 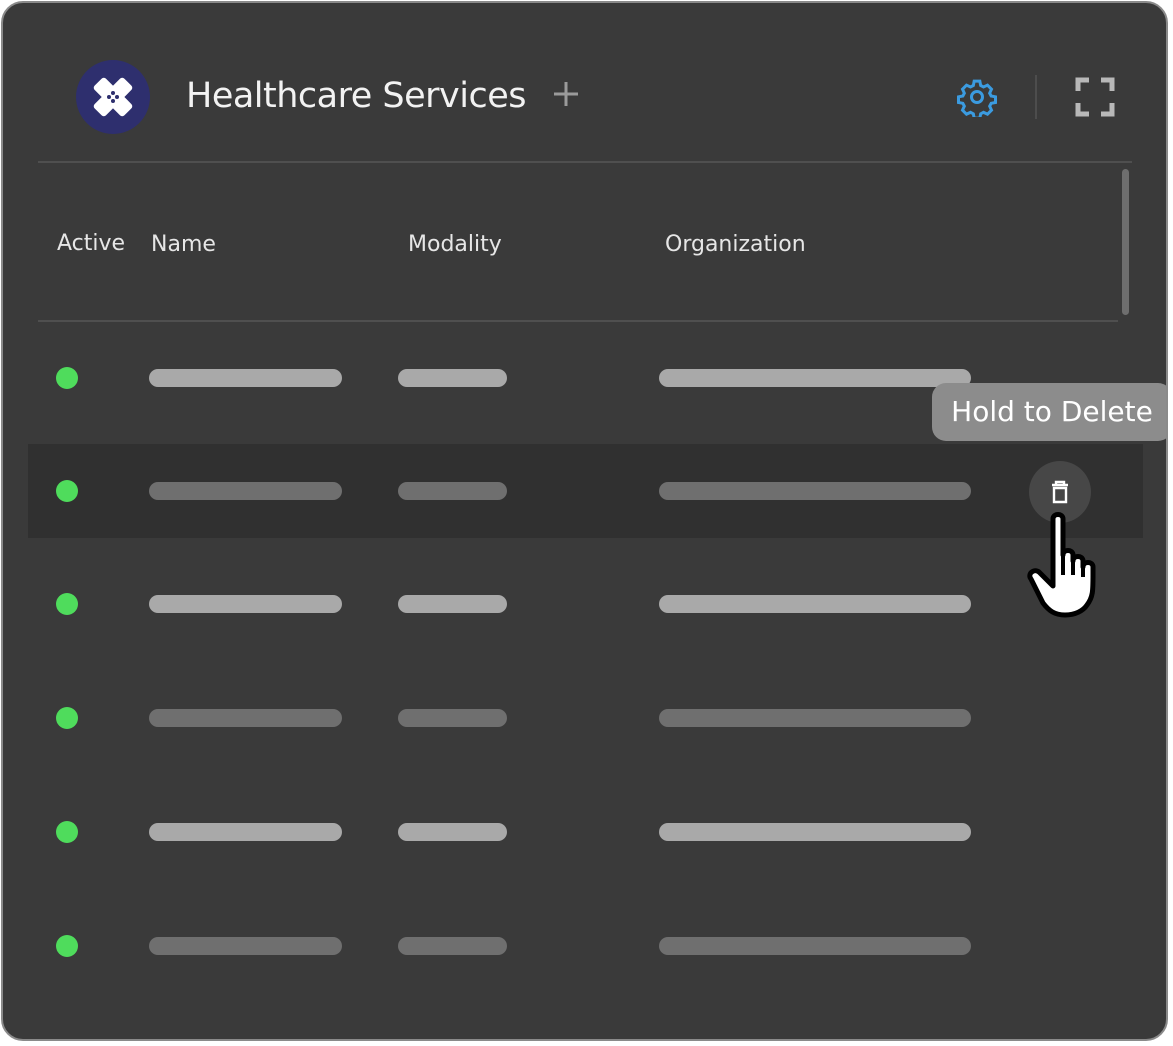 I want to click on column-header-name: Name, so click(x=183, y=244).